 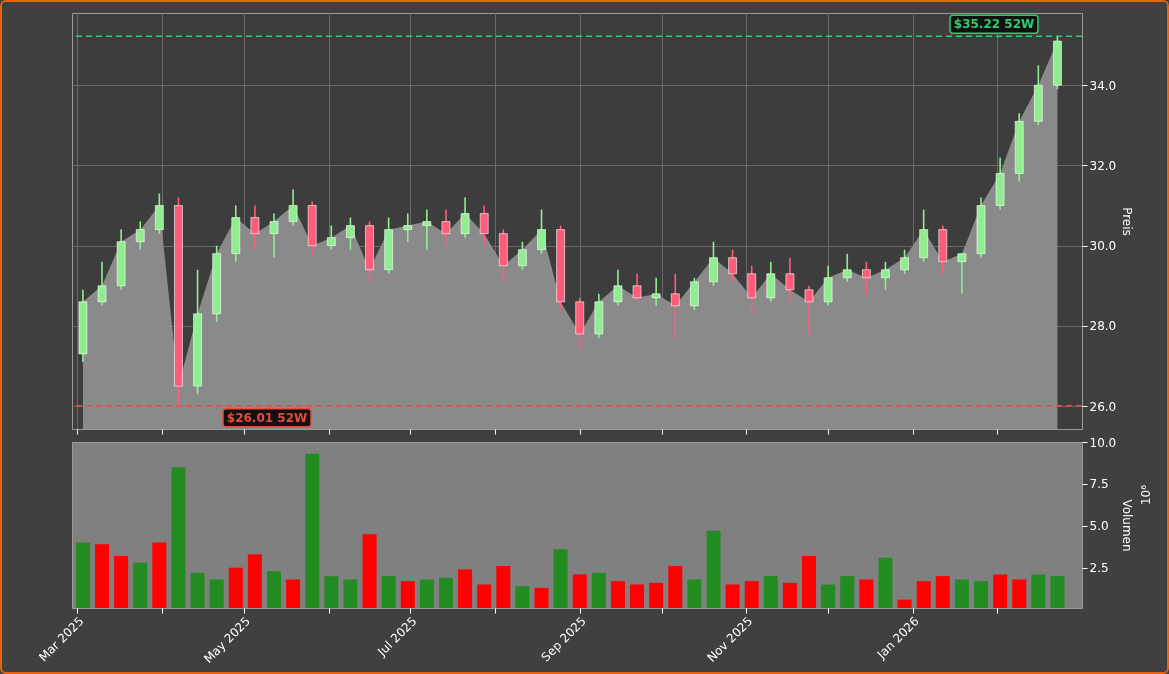 What do you see at coordinates (1103, 442) in the screenshot?
I see `y-tick-label: 10.0` at bounding box center [1103, 442].